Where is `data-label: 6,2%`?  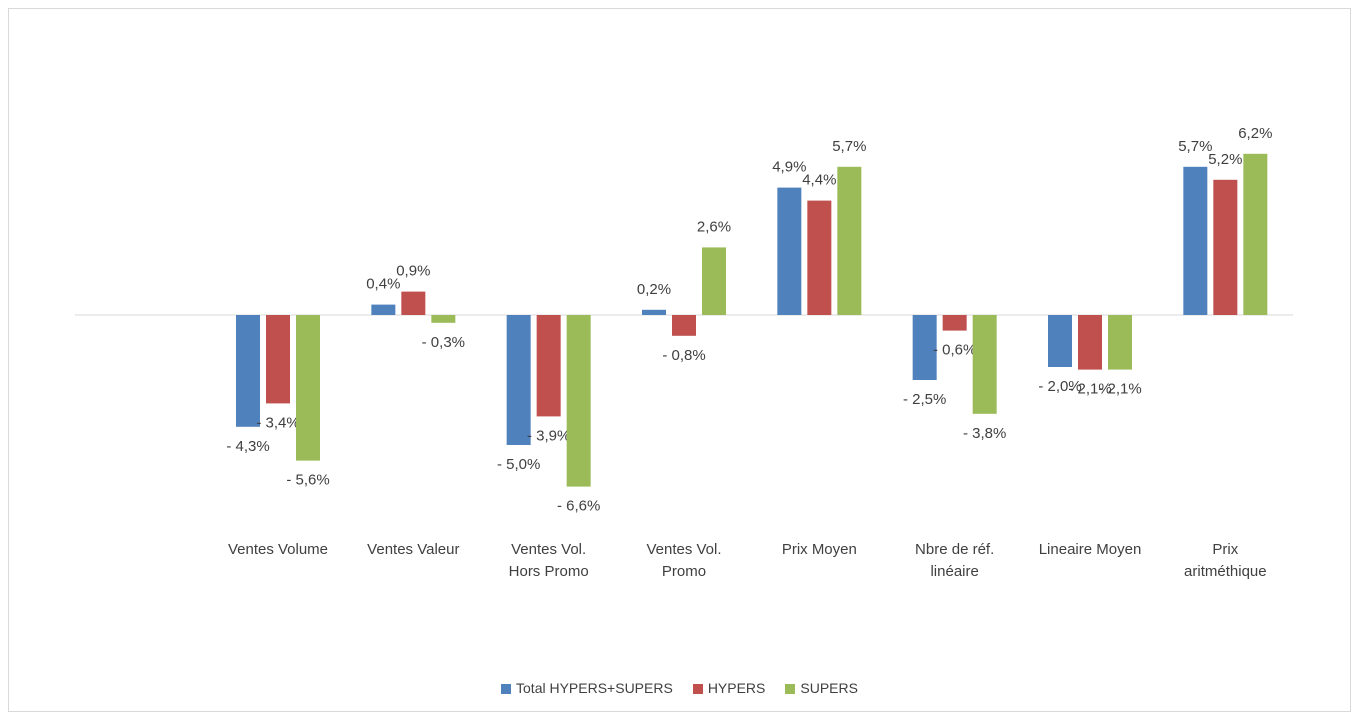 data-label: 6,2% is located at coordinates (1255, 133).